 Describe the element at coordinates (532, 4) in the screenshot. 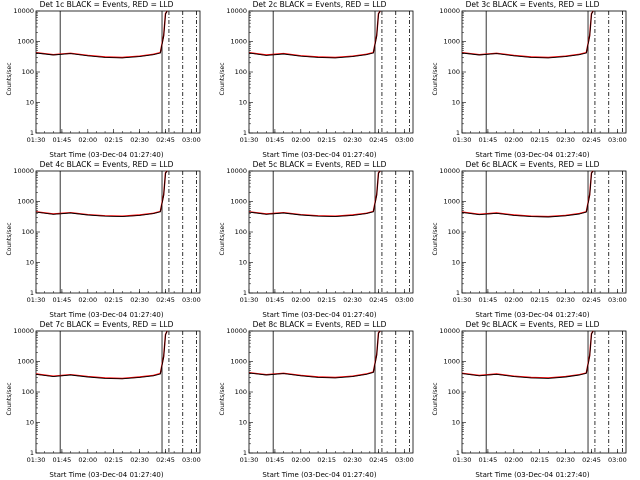

I see `panel-title: Det 3c BLACK = Events, RED = LLD` at that location.